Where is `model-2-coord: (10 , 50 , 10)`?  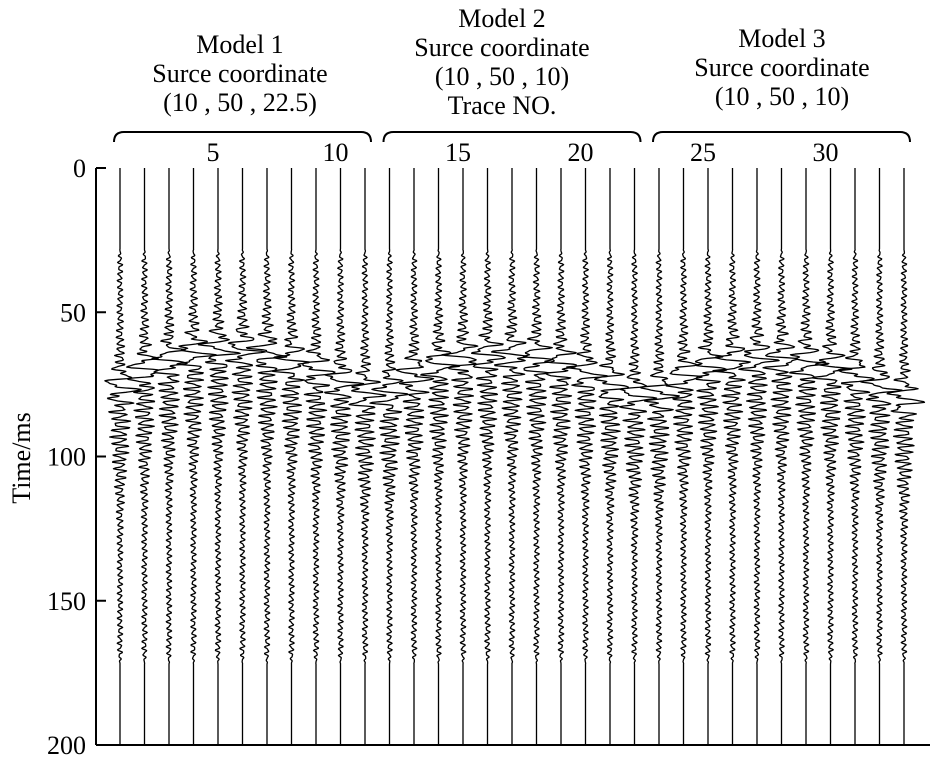 model-2-coord: (10 , 50 , 10) is located at coordinates (502, 76).